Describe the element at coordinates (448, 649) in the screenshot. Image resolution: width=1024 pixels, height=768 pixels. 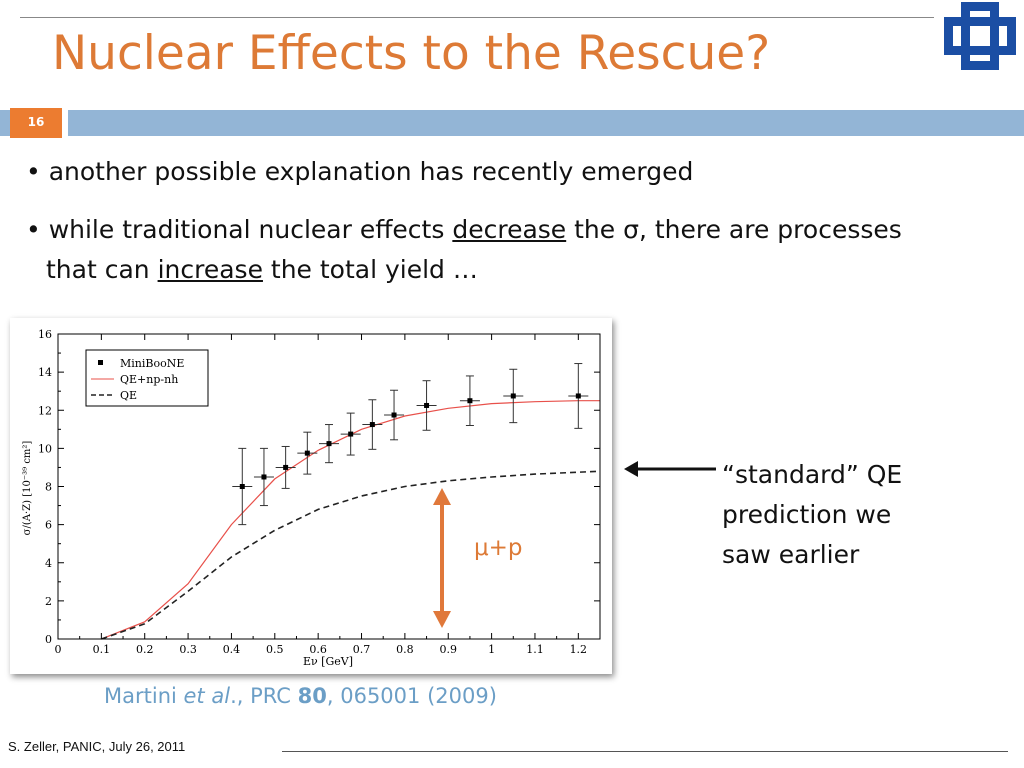
I see `x-tick-label: 0.9` at that location.